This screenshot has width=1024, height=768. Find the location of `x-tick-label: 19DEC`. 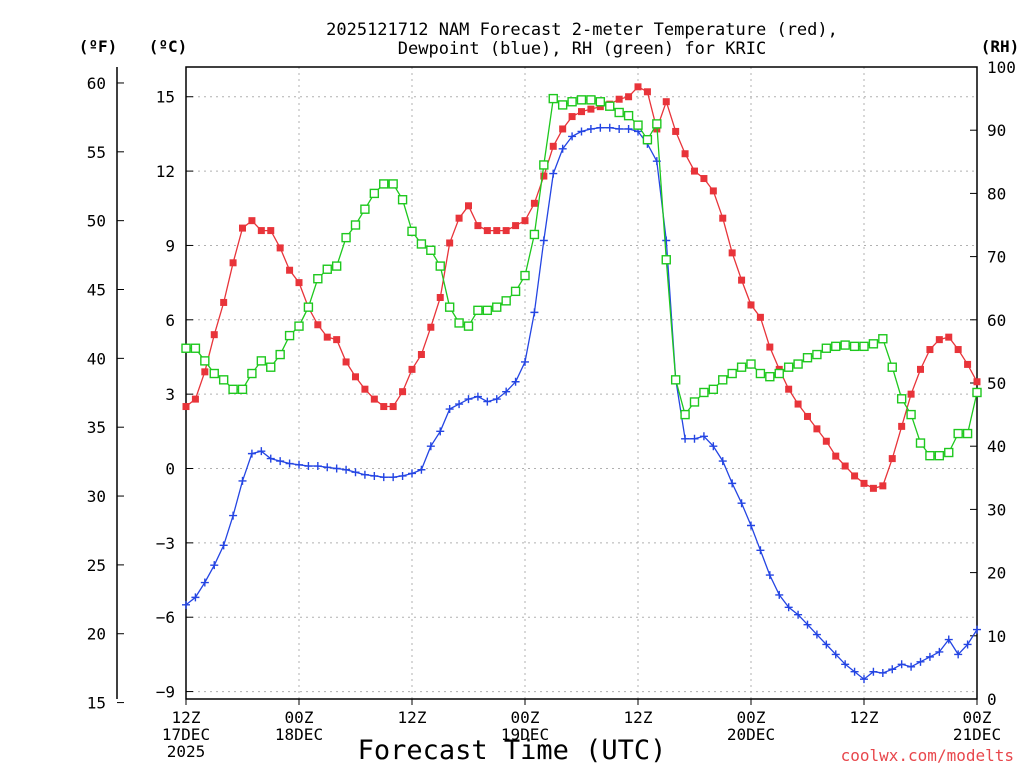

x-tick-label: 19DEC is located at coordinates (525, 734).